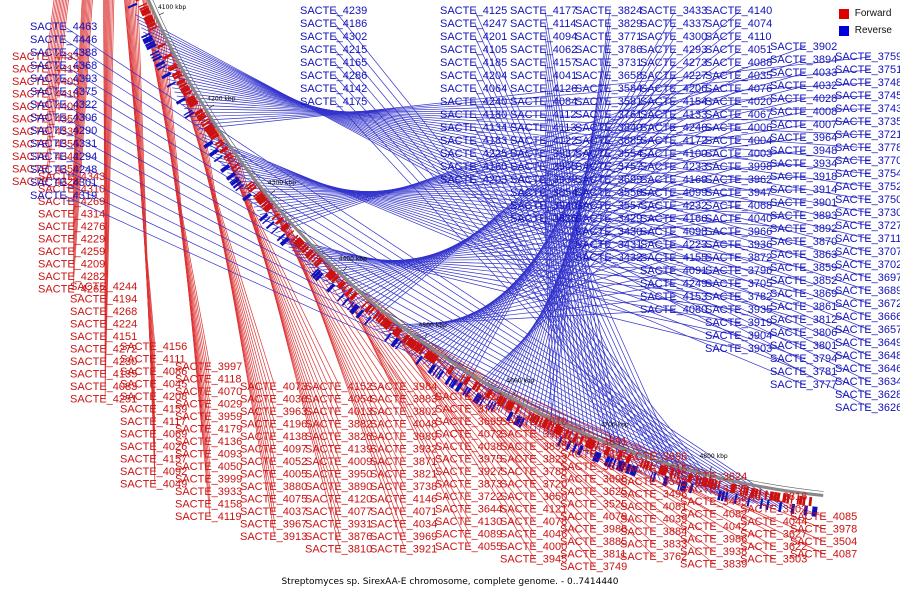 This screenshot has width=900, height=600. What do you see at coordinates (843, 30) in the screenshot?
I see `reverse-swatch` at bounding box center [843, 30].